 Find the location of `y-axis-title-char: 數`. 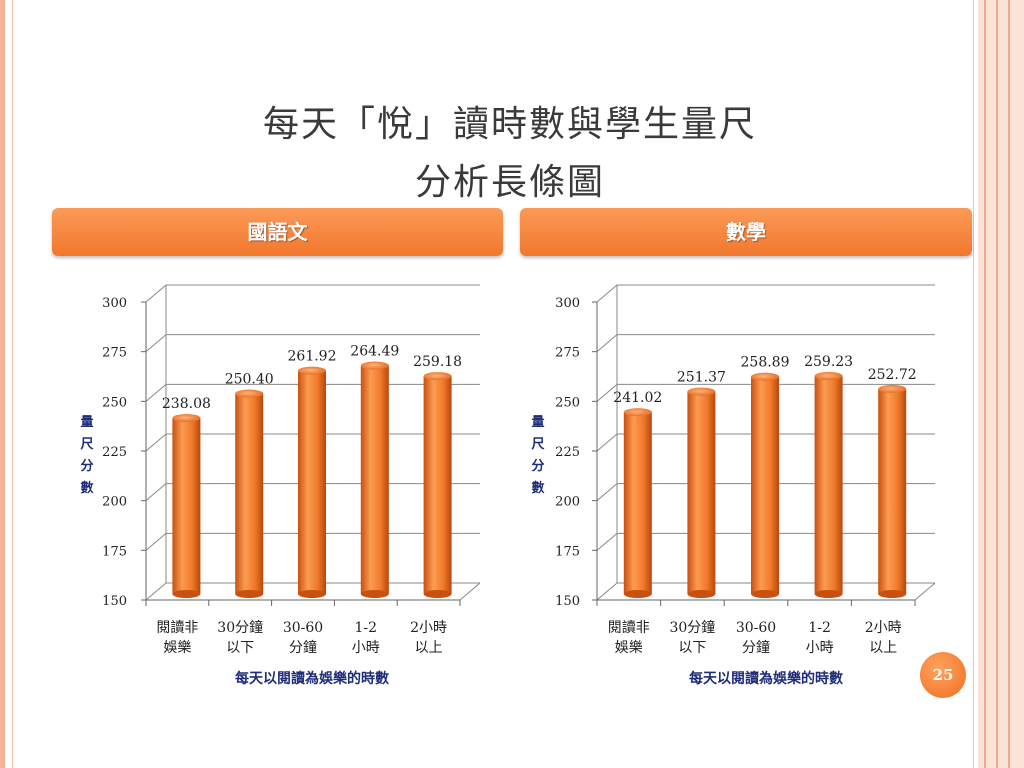

y-axis-title-char: 數 is located at coordinates (86, 488).